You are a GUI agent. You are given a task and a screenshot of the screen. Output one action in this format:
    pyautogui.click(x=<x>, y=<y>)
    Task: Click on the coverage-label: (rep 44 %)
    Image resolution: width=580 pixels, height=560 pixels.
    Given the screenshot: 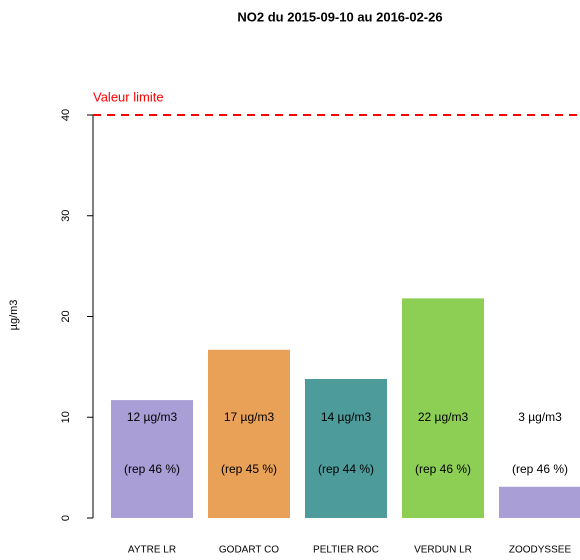 What is the action you would take?
    pyautogui.click(x=346, y=469)
    